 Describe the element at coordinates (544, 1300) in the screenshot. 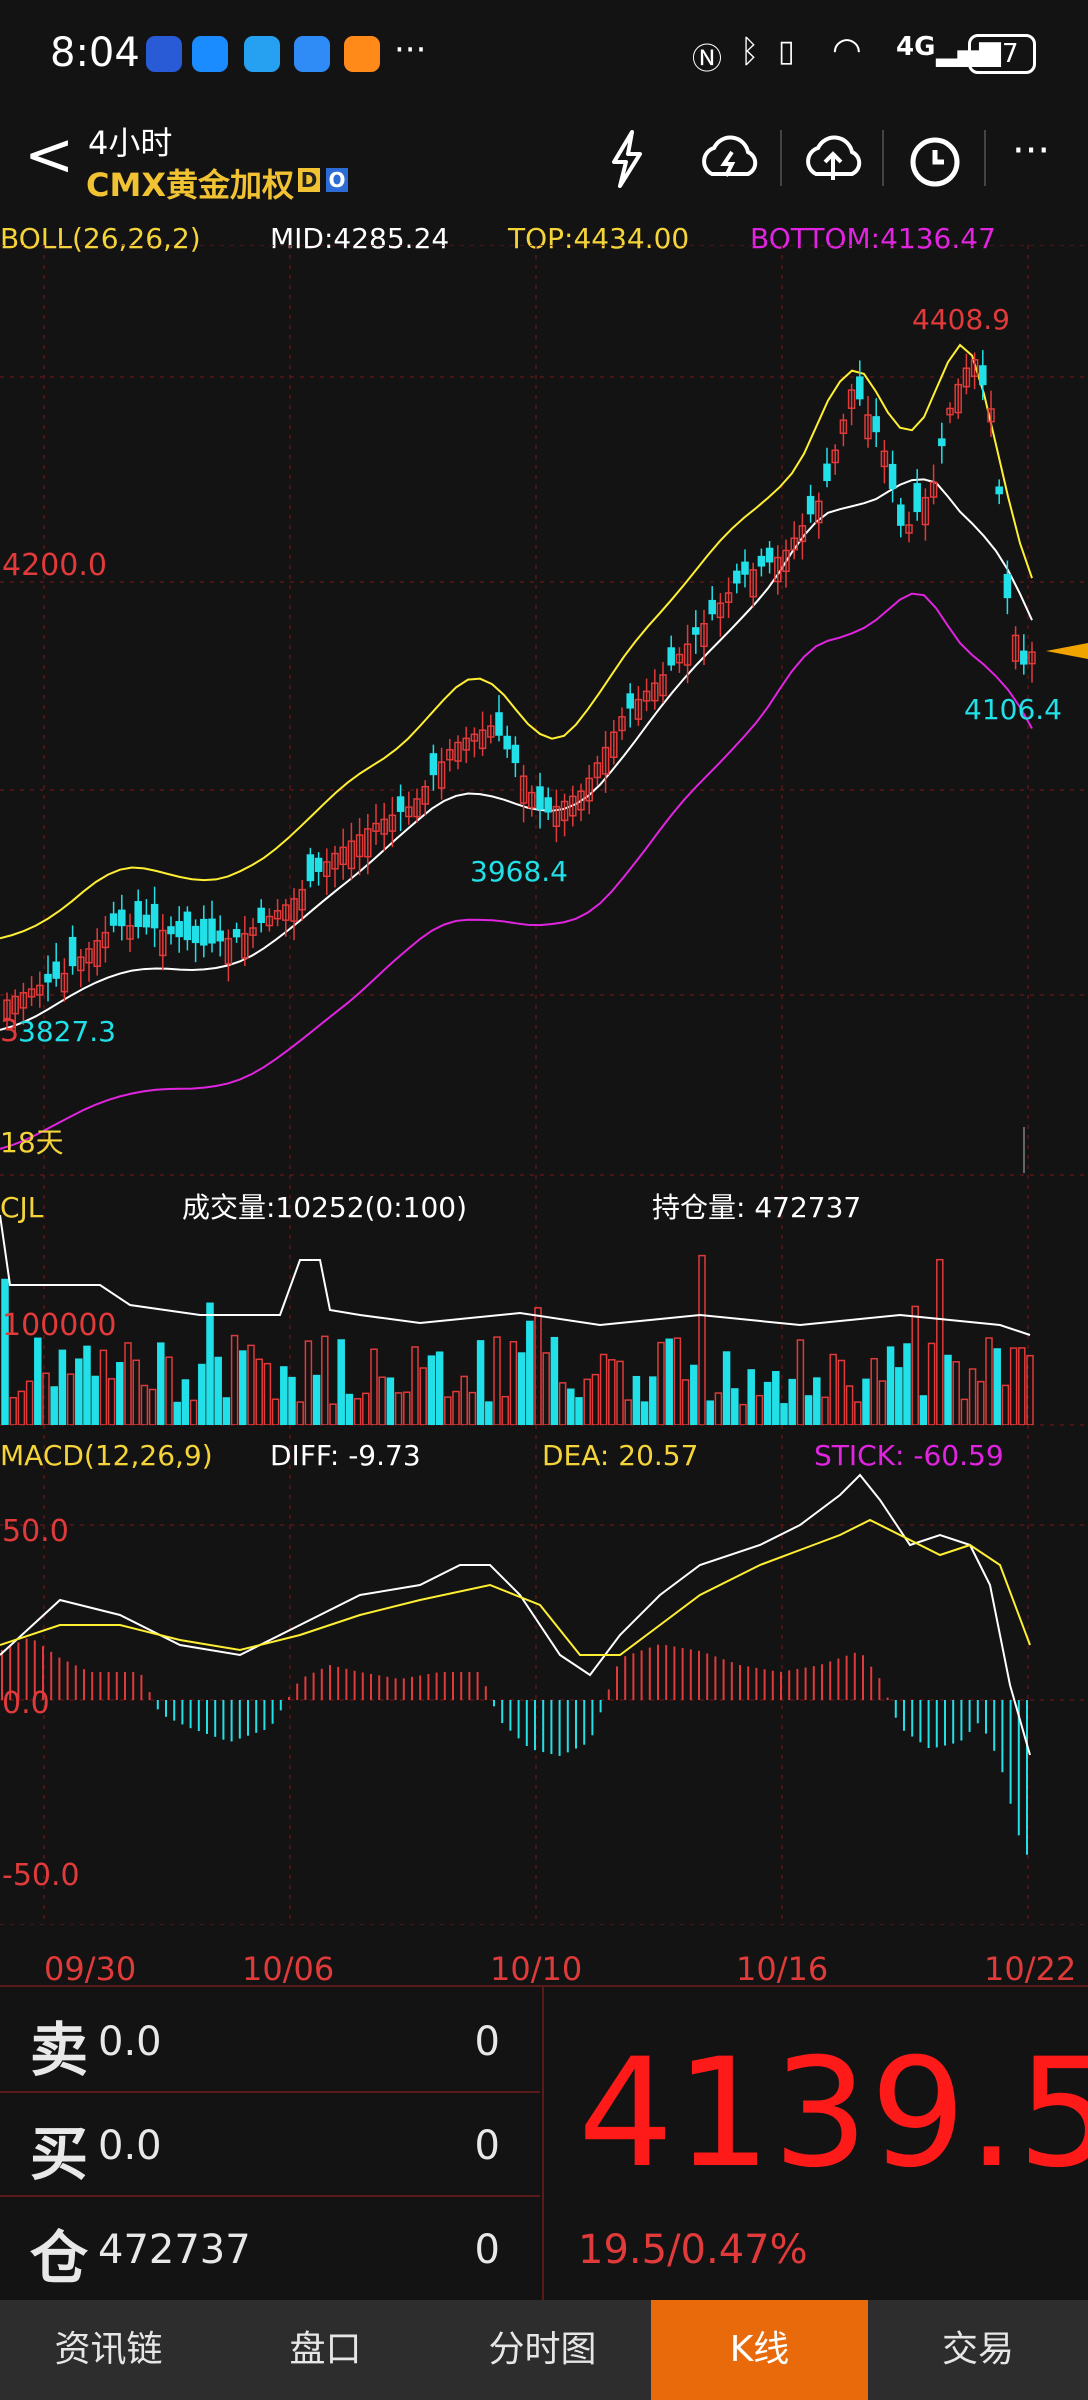

I see `volume-chart: CJL 成交量:10252(0:100) 持仓量: 472737 100000` at that location.